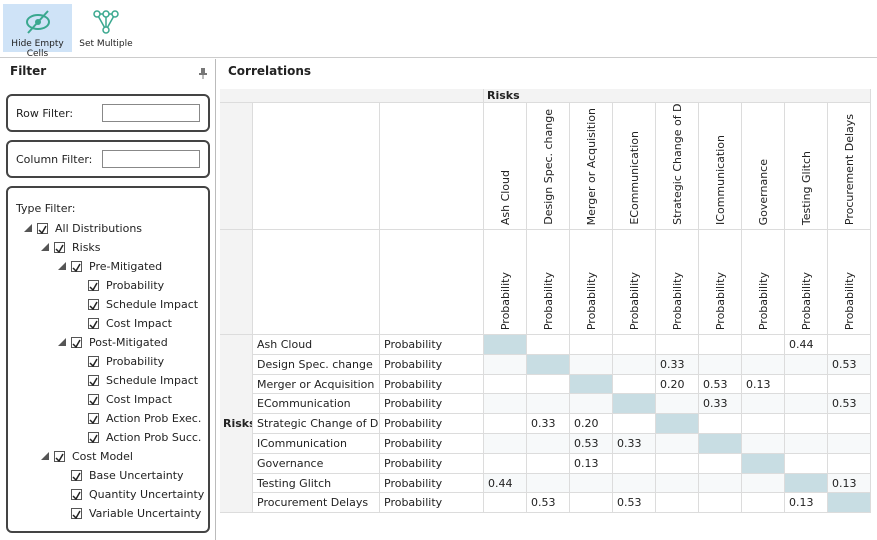 This screenshot has width=877, height=540. Describe the element at coordinates (203, 73) in the screenshot. I see `pin-icon` at that location.